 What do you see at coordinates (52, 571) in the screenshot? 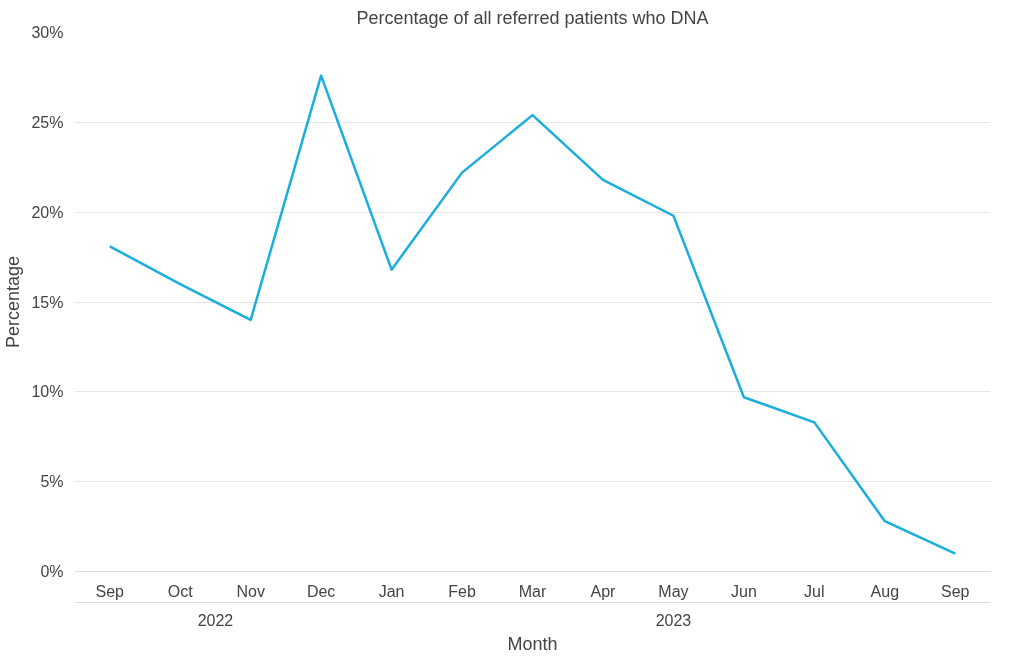
I see `y-tick-label: 0%` at bounding box center [52, 571].